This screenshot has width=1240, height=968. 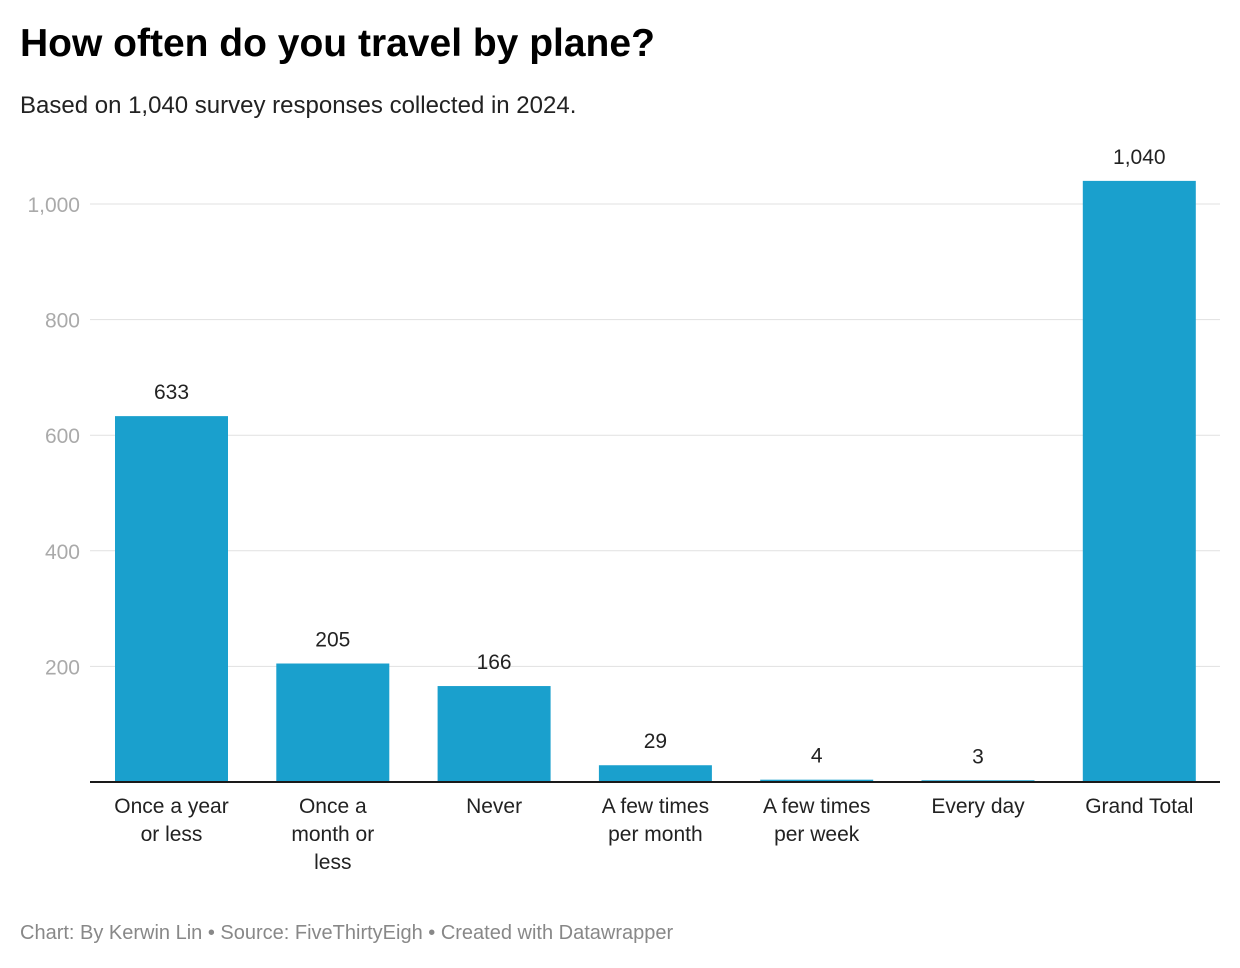 What do you see at coordinates (655, 820) in the screenshot?
I see `category-label: A few times per month` at bounding box center [655, 820].